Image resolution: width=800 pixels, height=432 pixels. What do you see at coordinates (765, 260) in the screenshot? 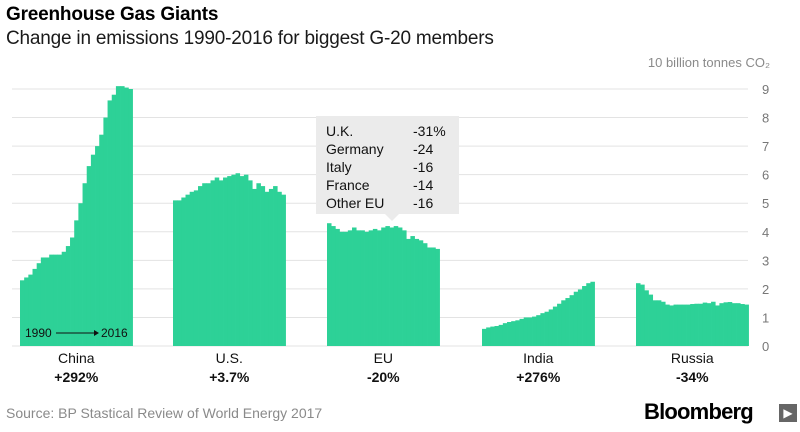
I see `y-tick-label: 3` at bounding box center [765, 260].